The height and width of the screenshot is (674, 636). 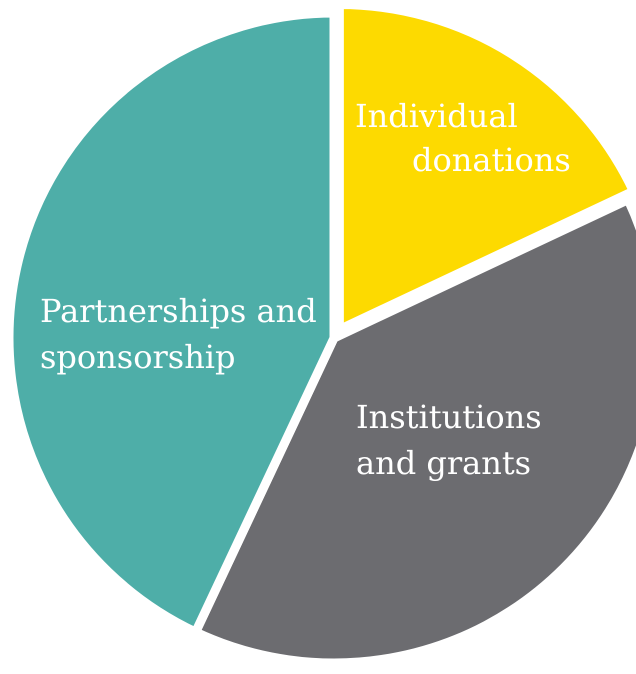 I want to click on slice-label-individual-donations-line-1: Individual, so click(x=436, y=116).